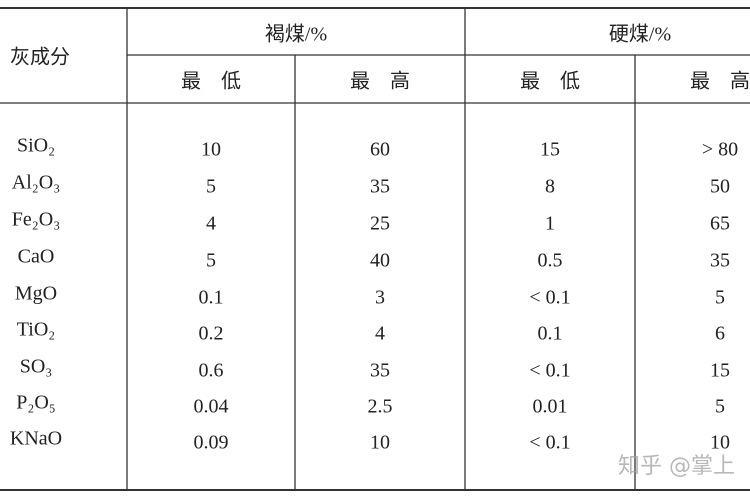 This screenshot has width=750, height=500. I want to click on table-cell: 6, so click(720, 333).